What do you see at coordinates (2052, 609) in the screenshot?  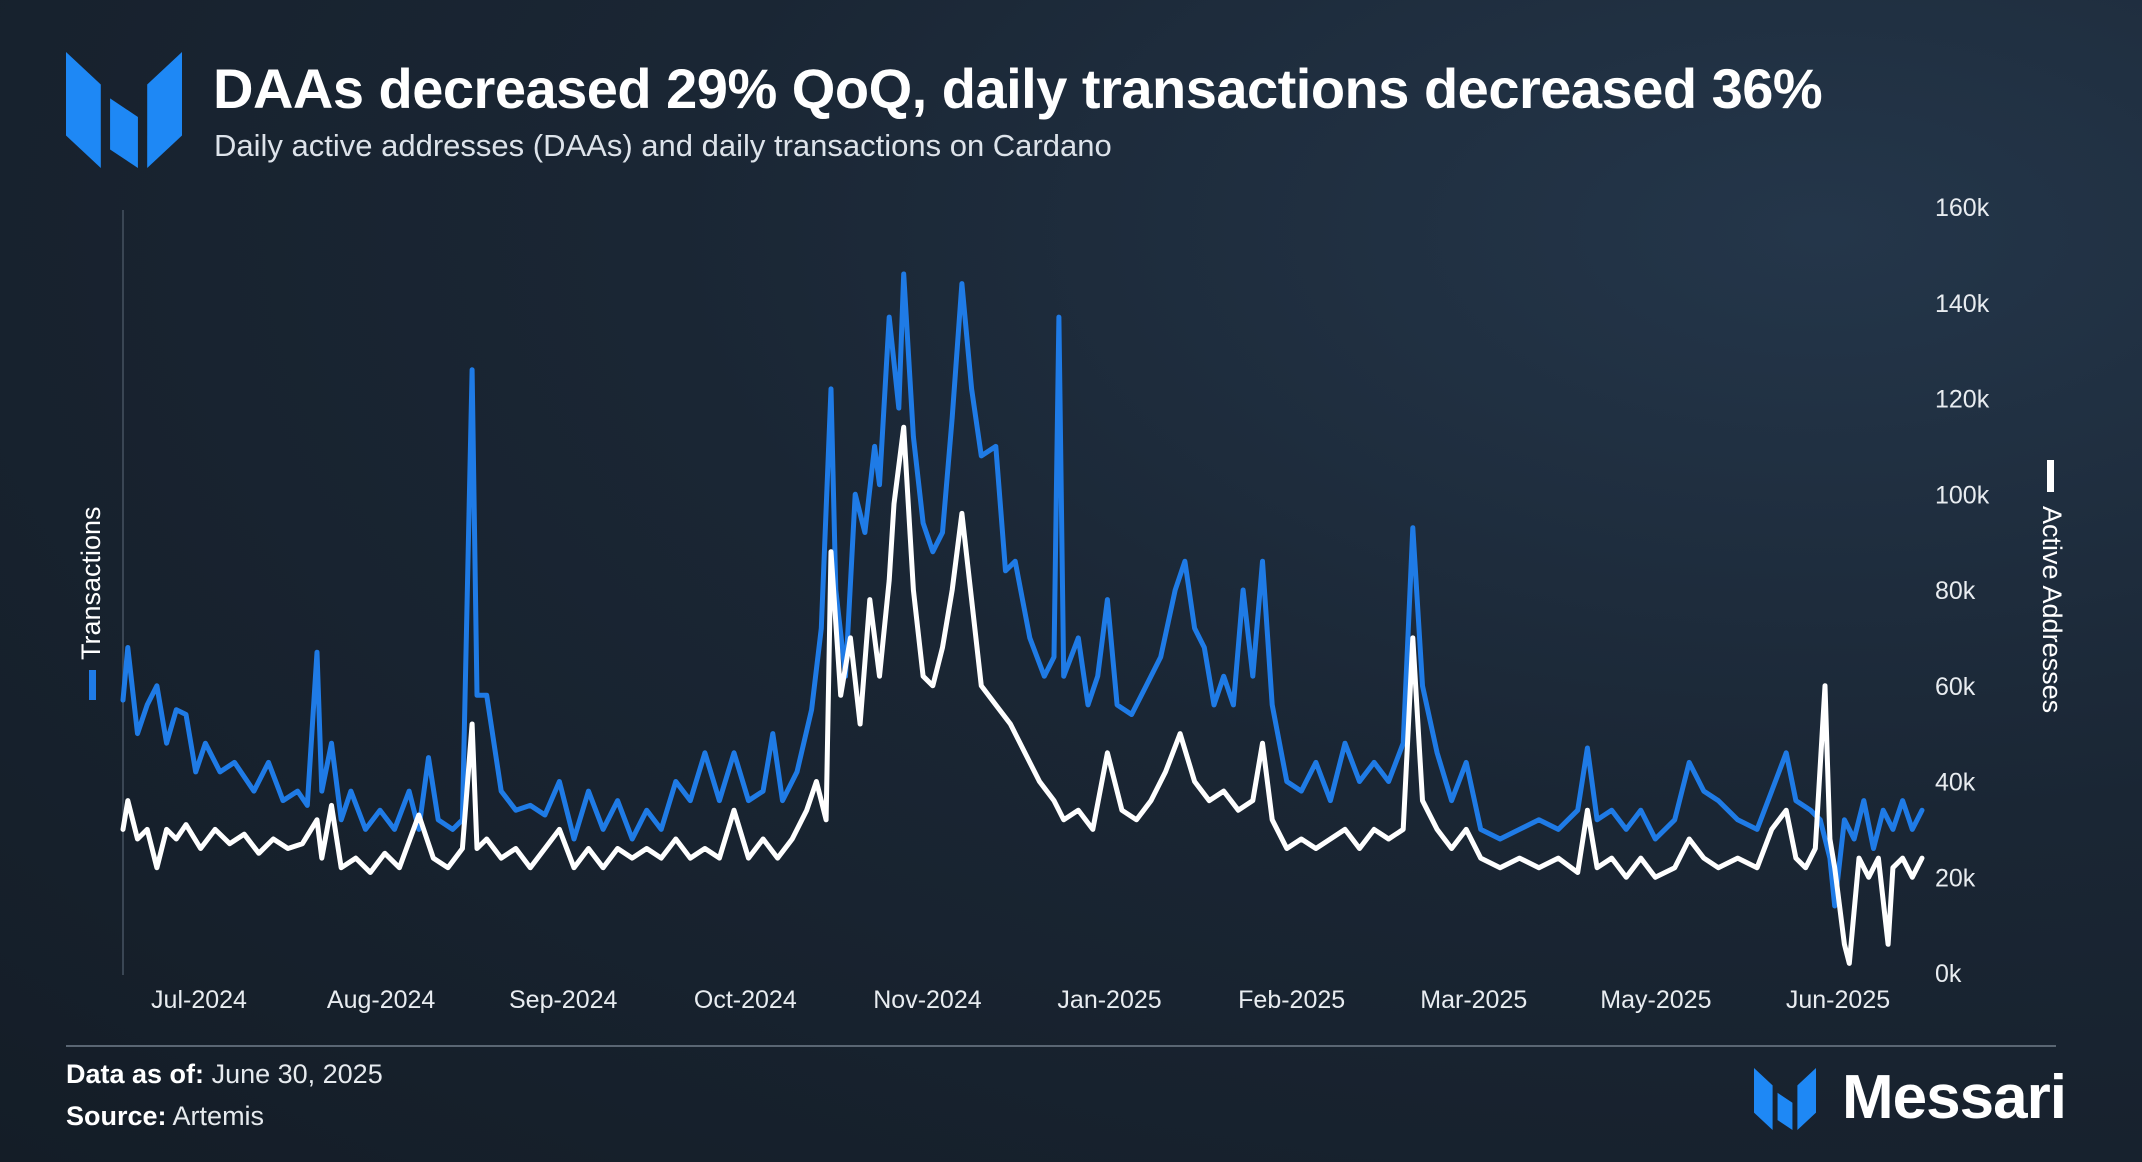 I see `right-axis-label: Active Addresses` at bounding box center [2052, 609].